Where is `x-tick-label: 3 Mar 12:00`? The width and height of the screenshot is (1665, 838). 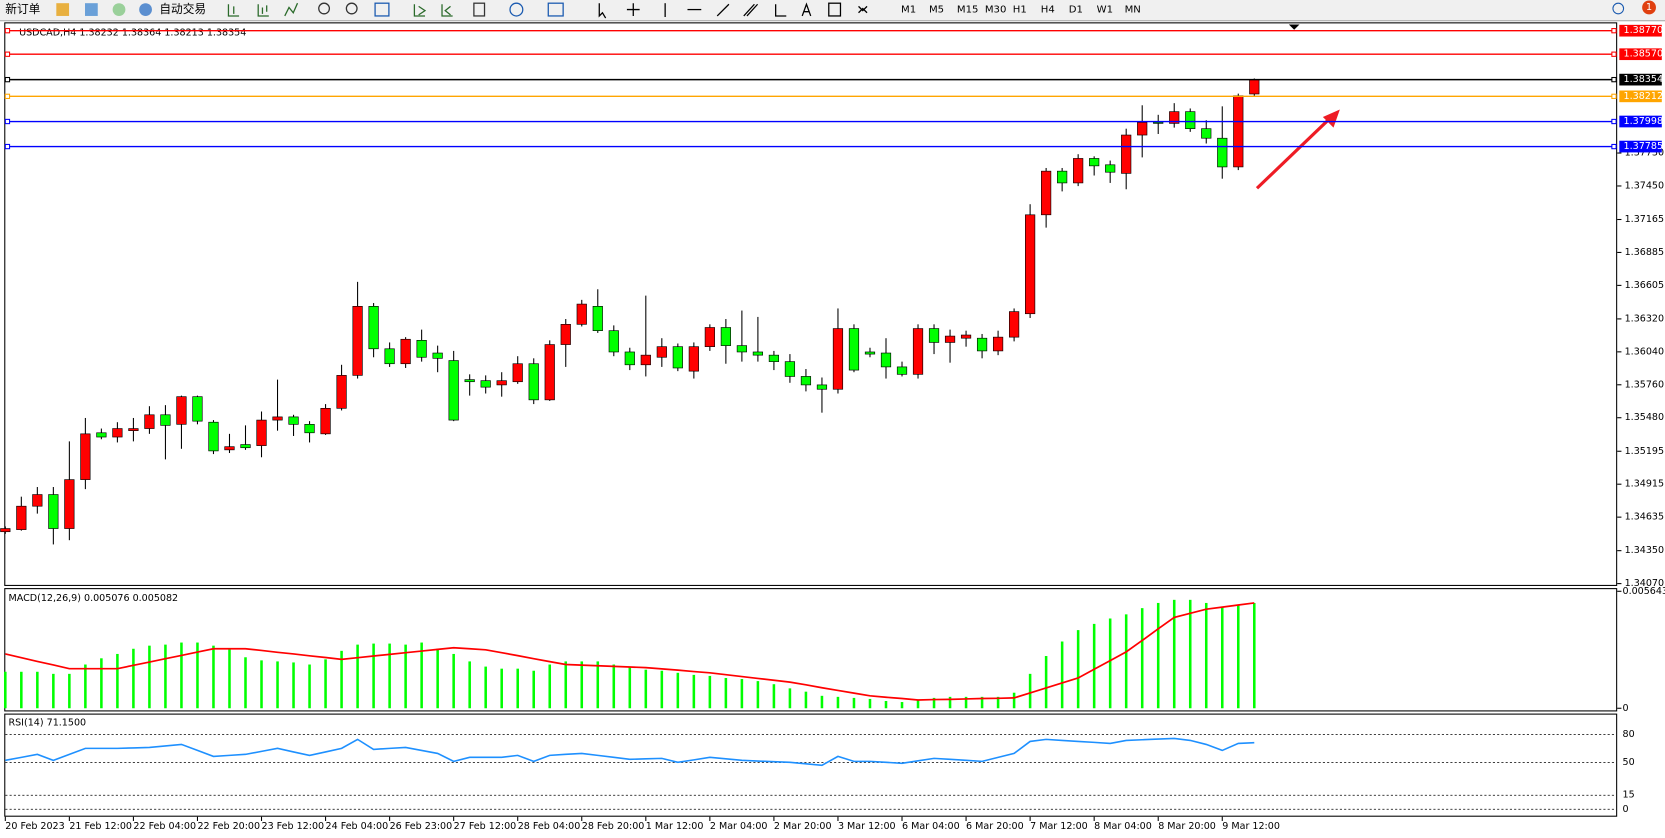 x-tick-label: 3 Mar 12:00 is located at coordinates (867, 826).